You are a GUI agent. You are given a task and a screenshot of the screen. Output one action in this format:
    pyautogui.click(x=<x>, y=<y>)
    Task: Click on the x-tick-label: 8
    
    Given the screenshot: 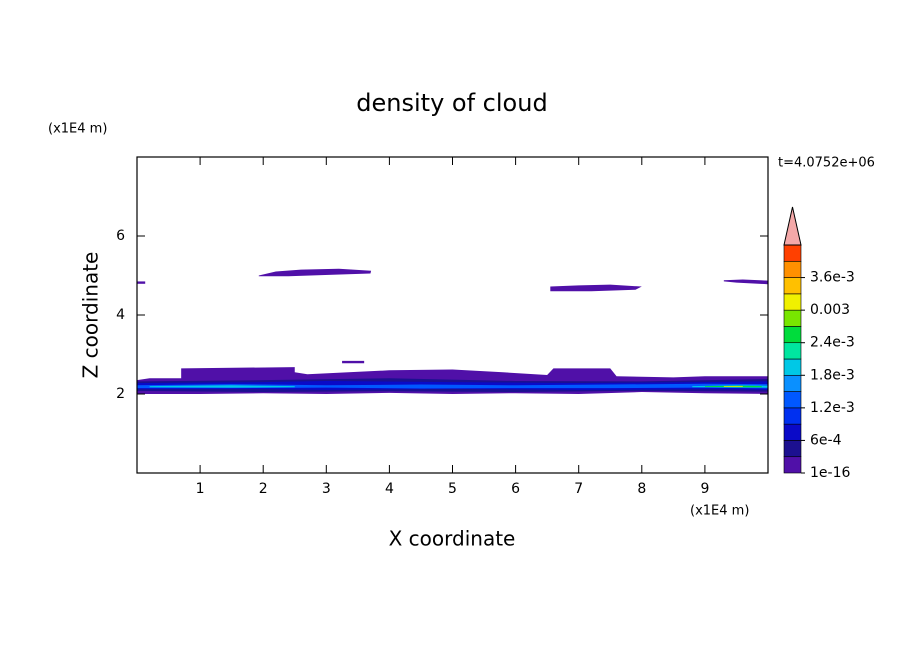 What is the action you would take?
    pyautogui.click(x=641, y=489)
    